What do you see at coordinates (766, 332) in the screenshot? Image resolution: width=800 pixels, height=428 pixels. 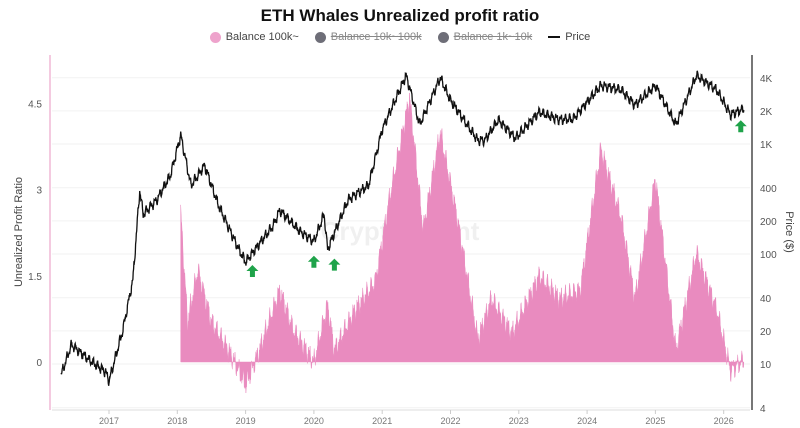 I see `y2-tick-label: 20` at bounding box center [766, 332].